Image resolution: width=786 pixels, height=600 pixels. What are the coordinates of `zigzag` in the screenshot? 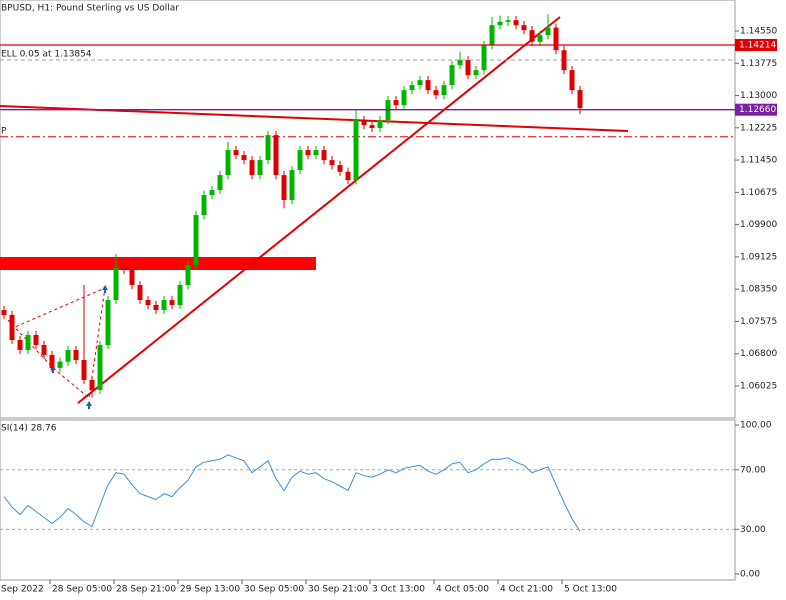 It's located at (56, 343).